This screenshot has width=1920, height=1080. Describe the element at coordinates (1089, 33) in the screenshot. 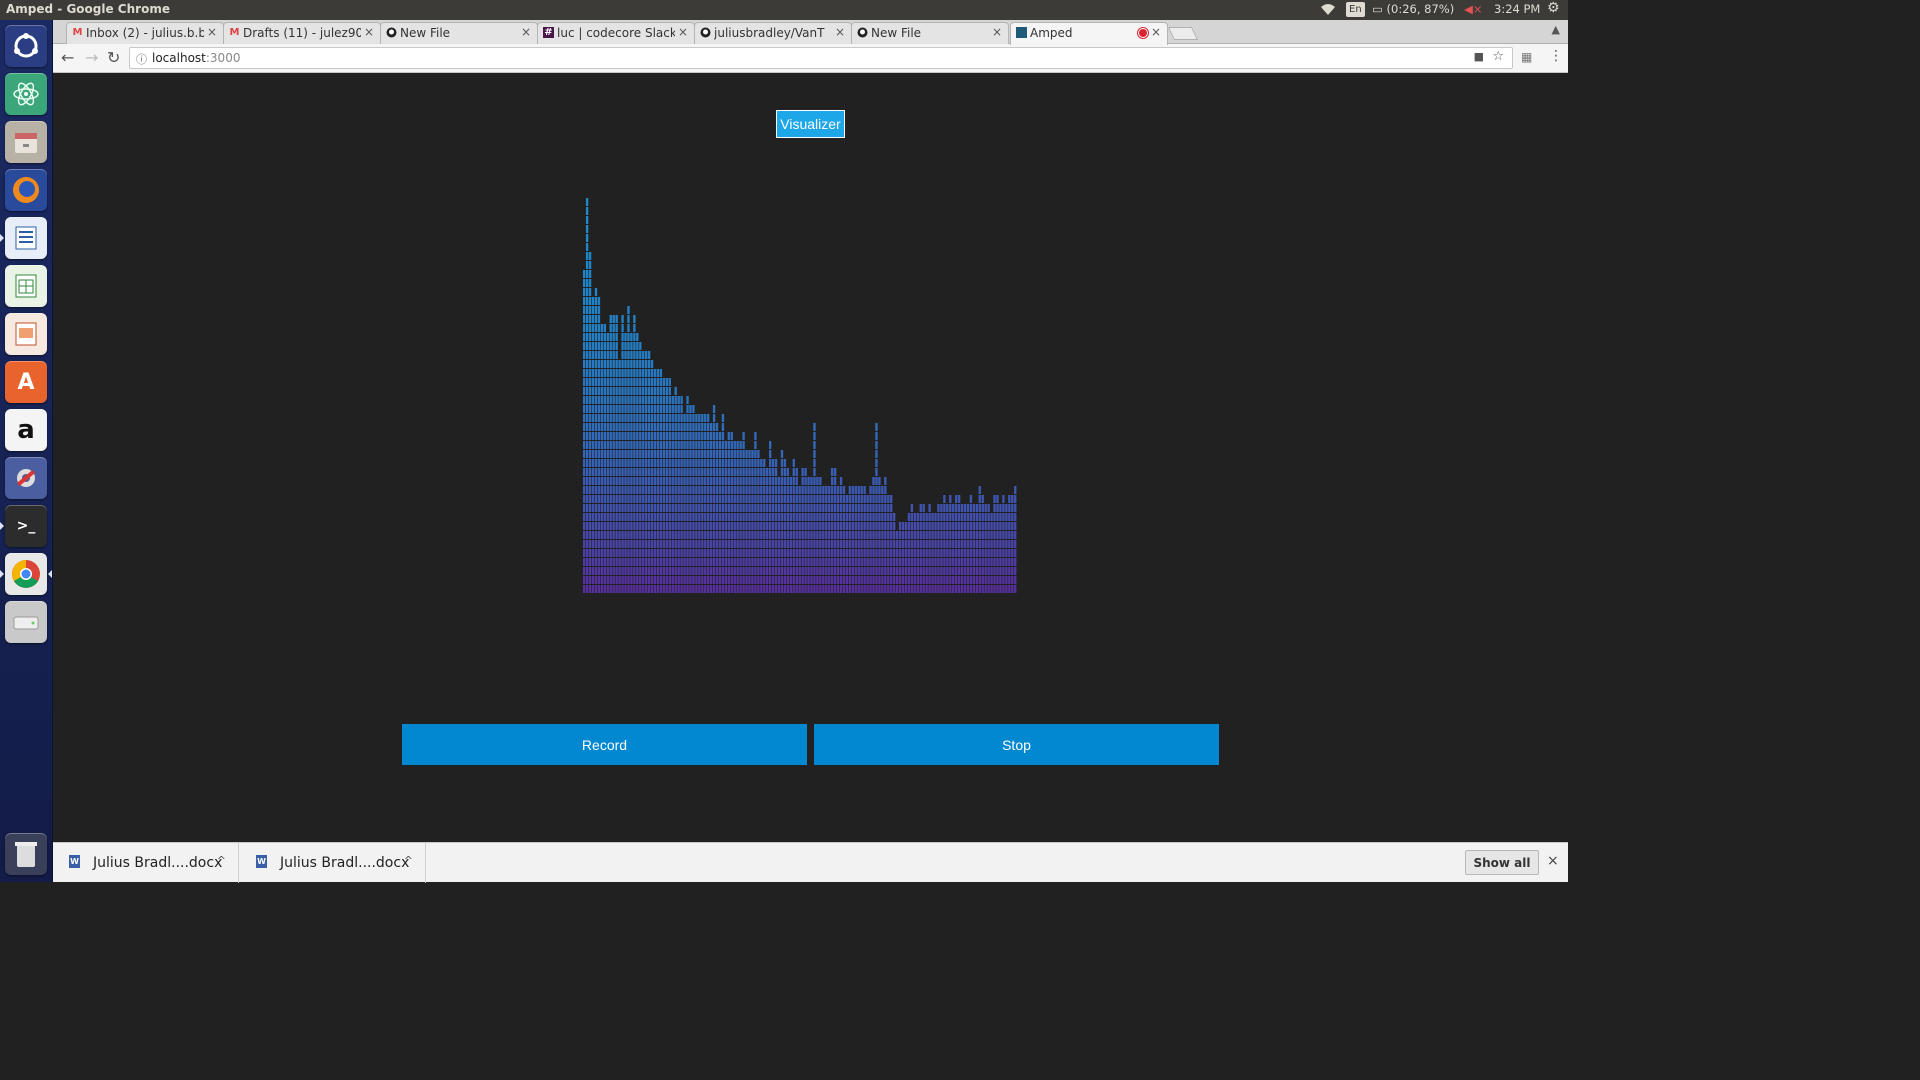

I see `tab-amped: Amped ×` at that location.